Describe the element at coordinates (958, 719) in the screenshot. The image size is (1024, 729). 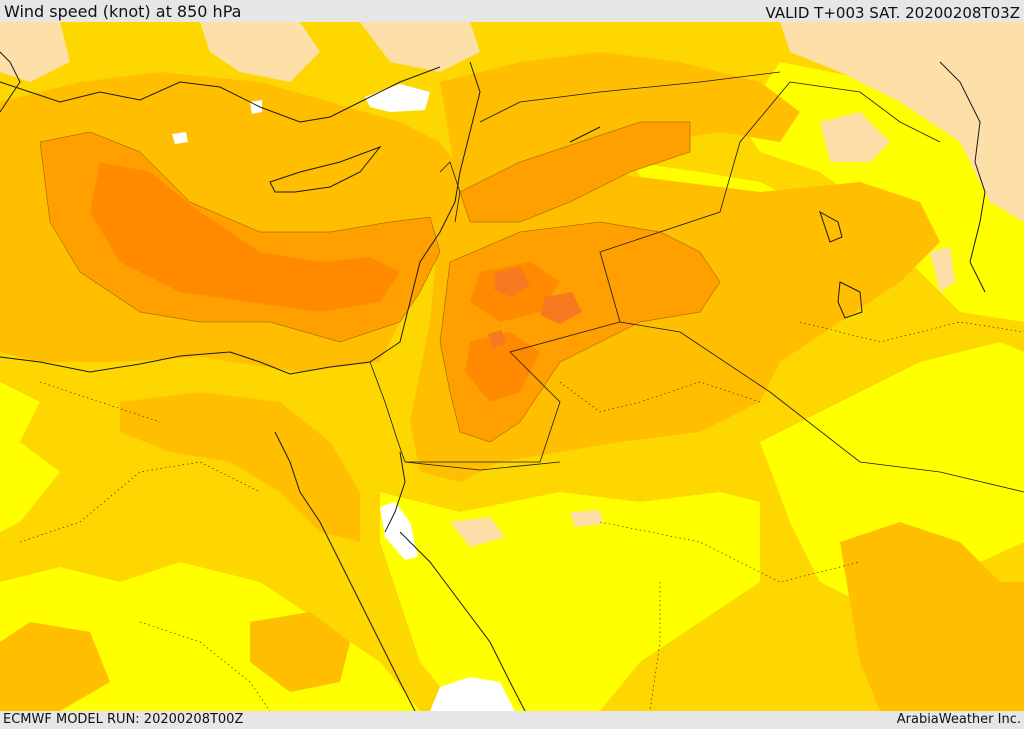
I see `credit-label: ArabiaWeather Inc.` at that location.